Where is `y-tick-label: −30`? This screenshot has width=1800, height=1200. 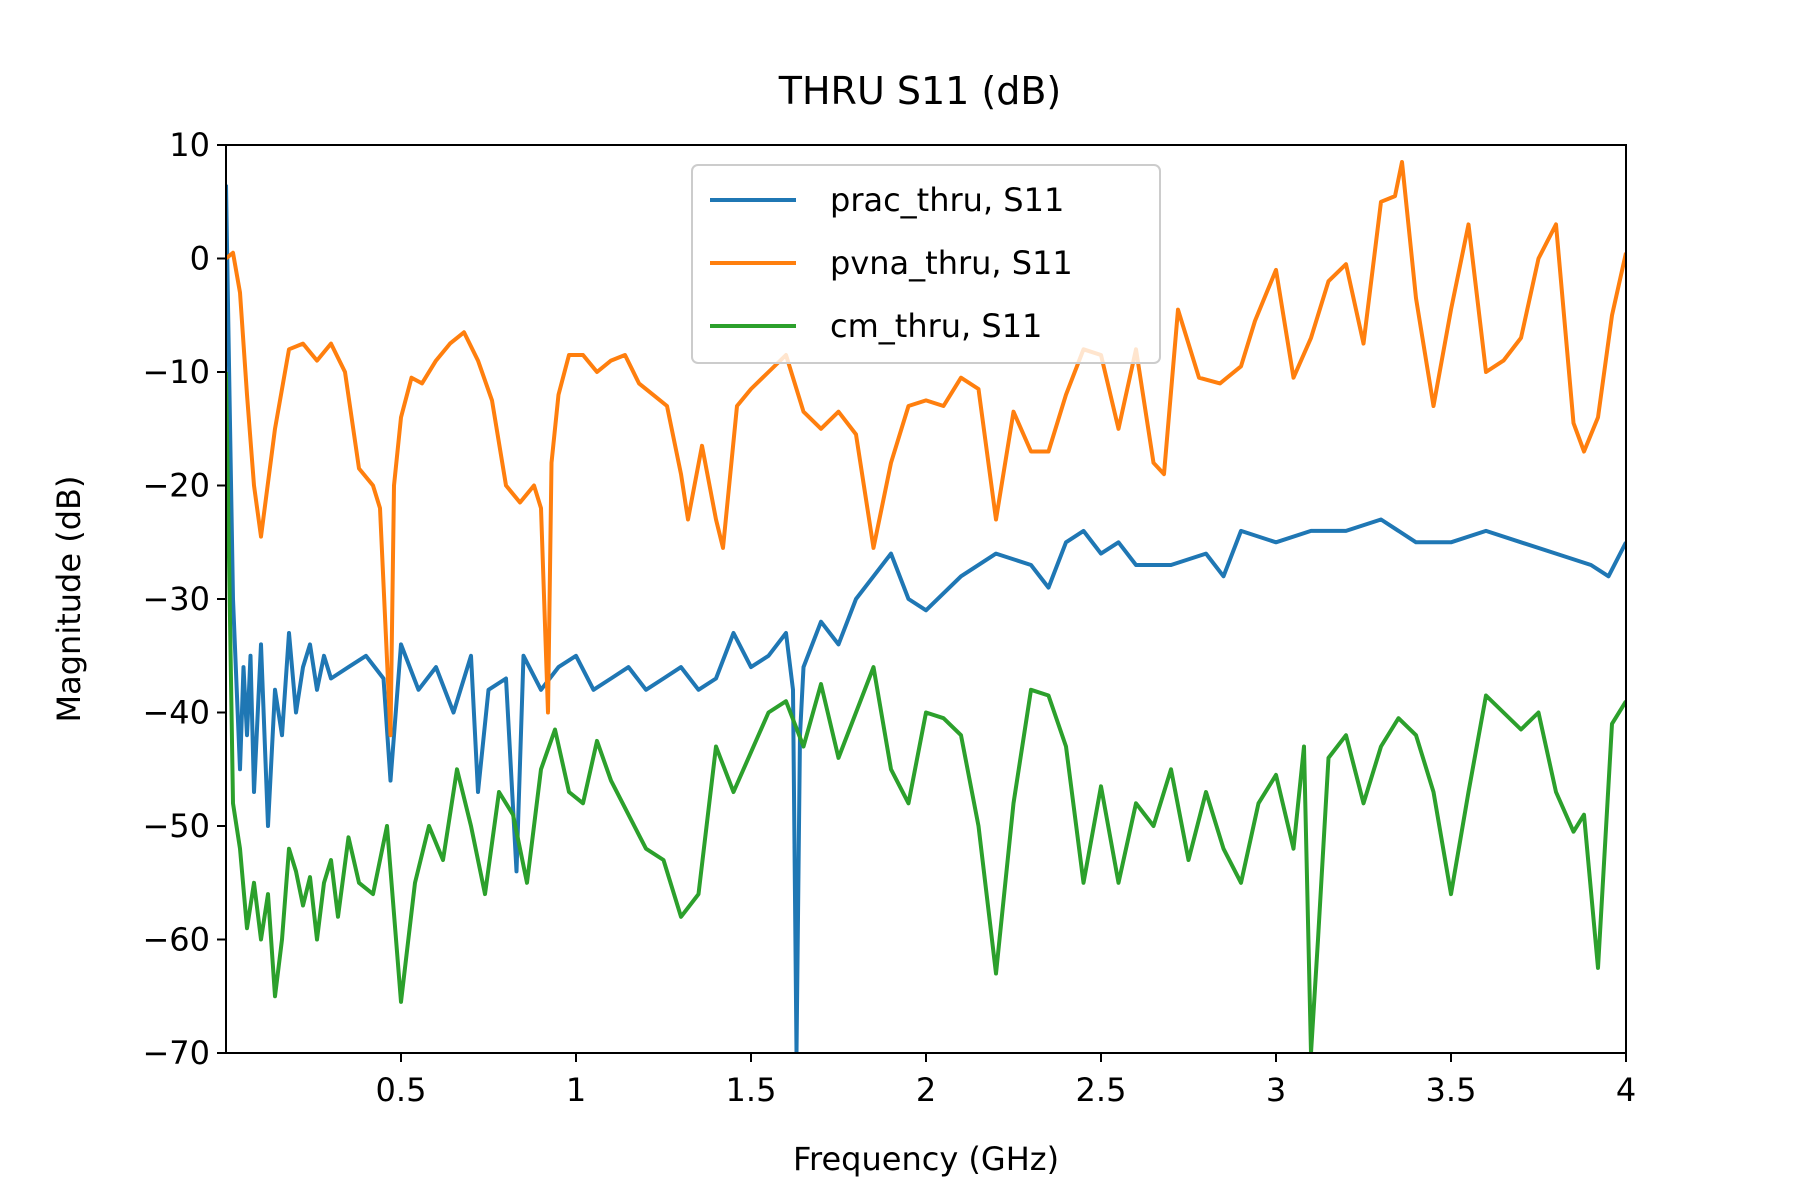 y-tick-label: −30 is located at coordinates (176, 599).